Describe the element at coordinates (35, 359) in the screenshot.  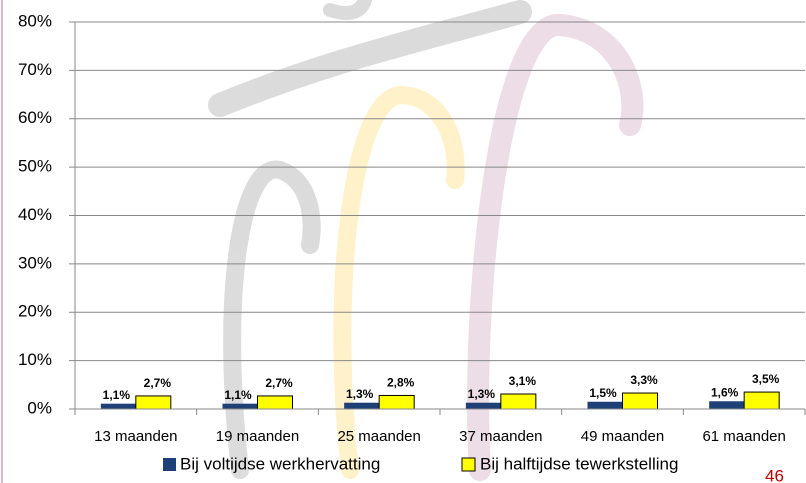
I see `y-tick-label: 10%` at that location.